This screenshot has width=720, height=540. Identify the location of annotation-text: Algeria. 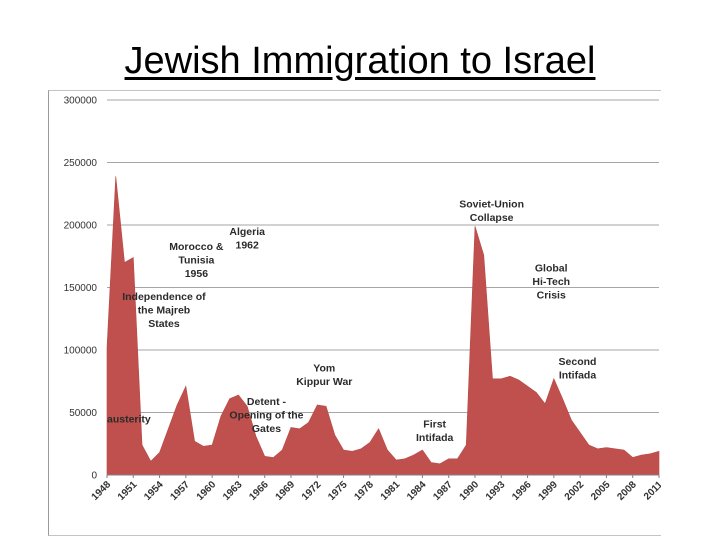
(247, 232).